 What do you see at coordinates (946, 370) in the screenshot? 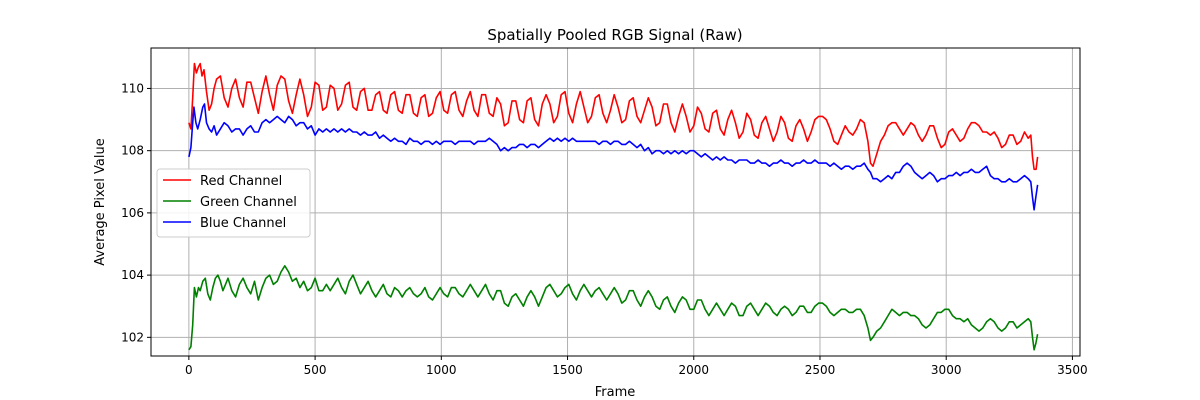
I see `x-tick-label: 3000` at bounding box center [946, 370].